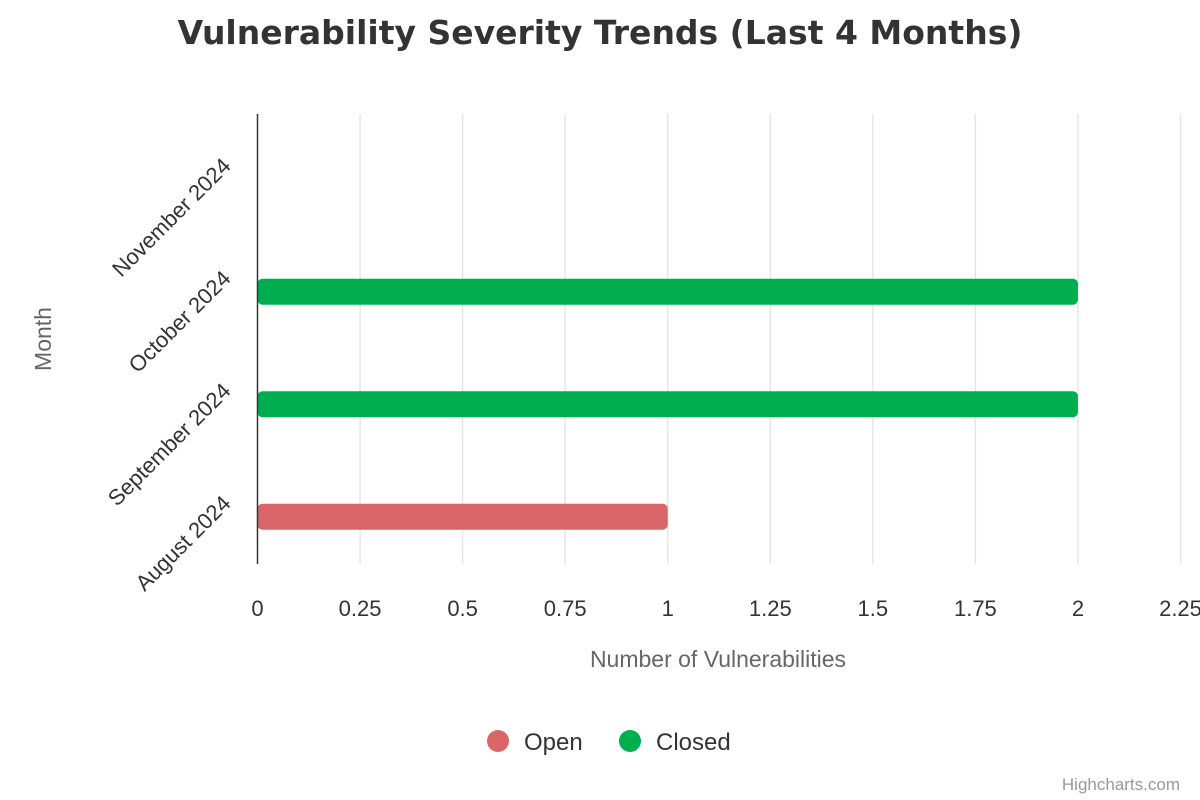  What do you see at coordinates (693, 742) in the screenshot?
I see `legend-label: Closed` at bounding box center [693, 742].